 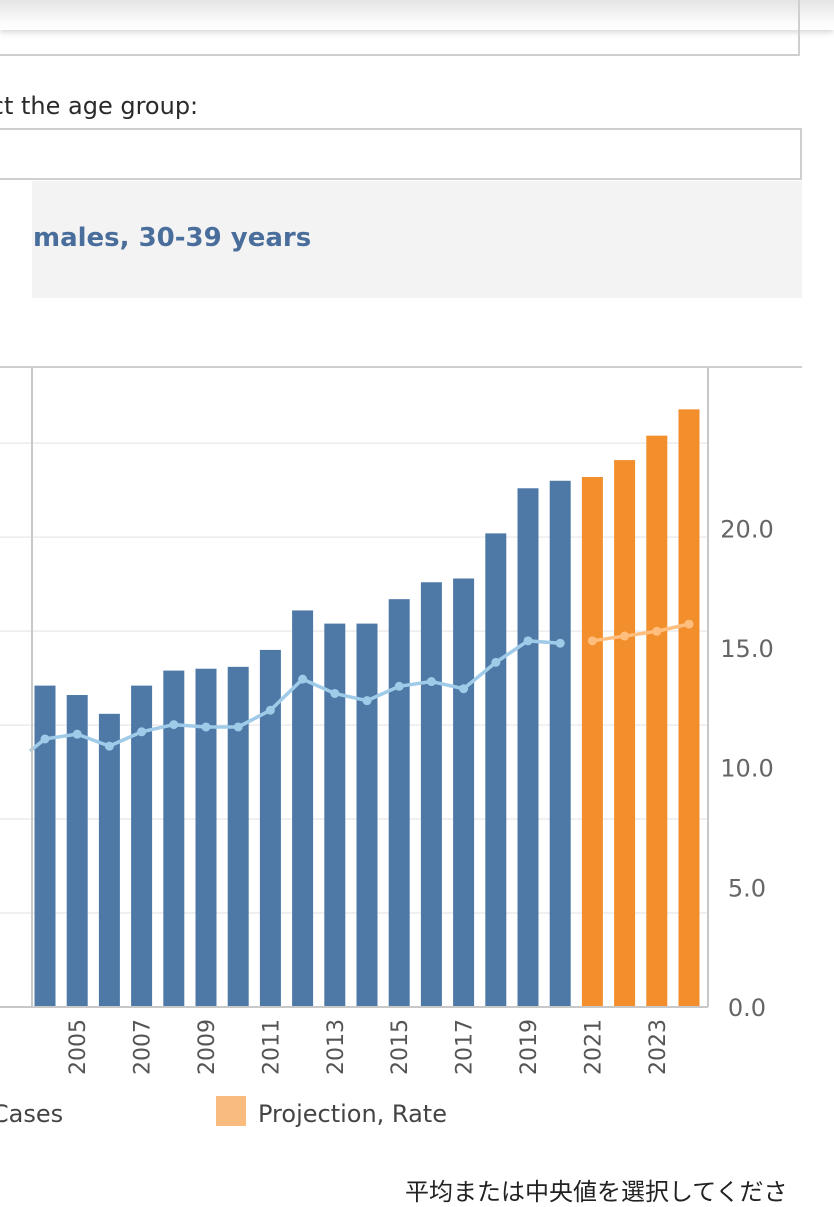 I want to click on legend-label-projection-rate: Projection, Rate, so click(x=352, y=1114).